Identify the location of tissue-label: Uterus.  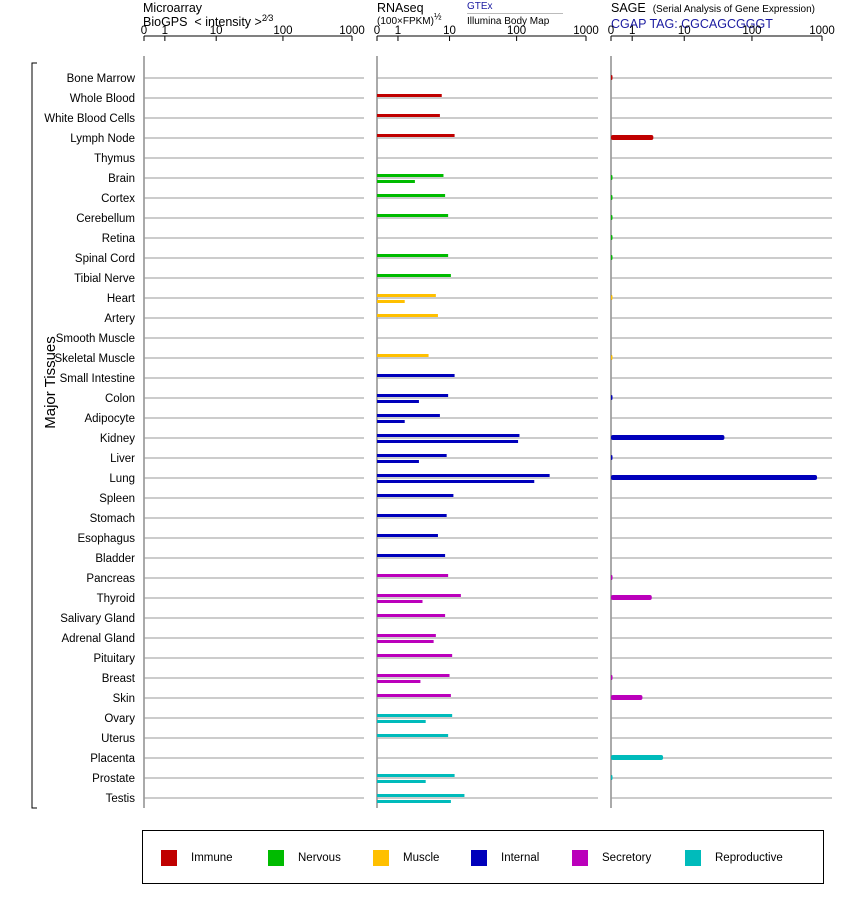
(118, 739).